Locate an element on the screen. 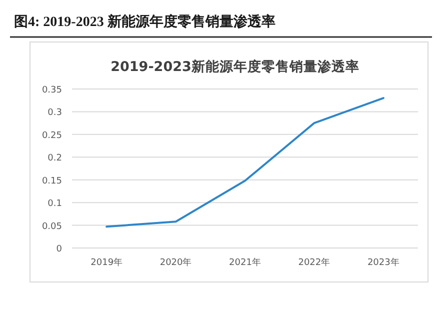 The width and height of the screenshot is (440, 321). y-tick-label: 0.05 is located at coordinates (52, 227).